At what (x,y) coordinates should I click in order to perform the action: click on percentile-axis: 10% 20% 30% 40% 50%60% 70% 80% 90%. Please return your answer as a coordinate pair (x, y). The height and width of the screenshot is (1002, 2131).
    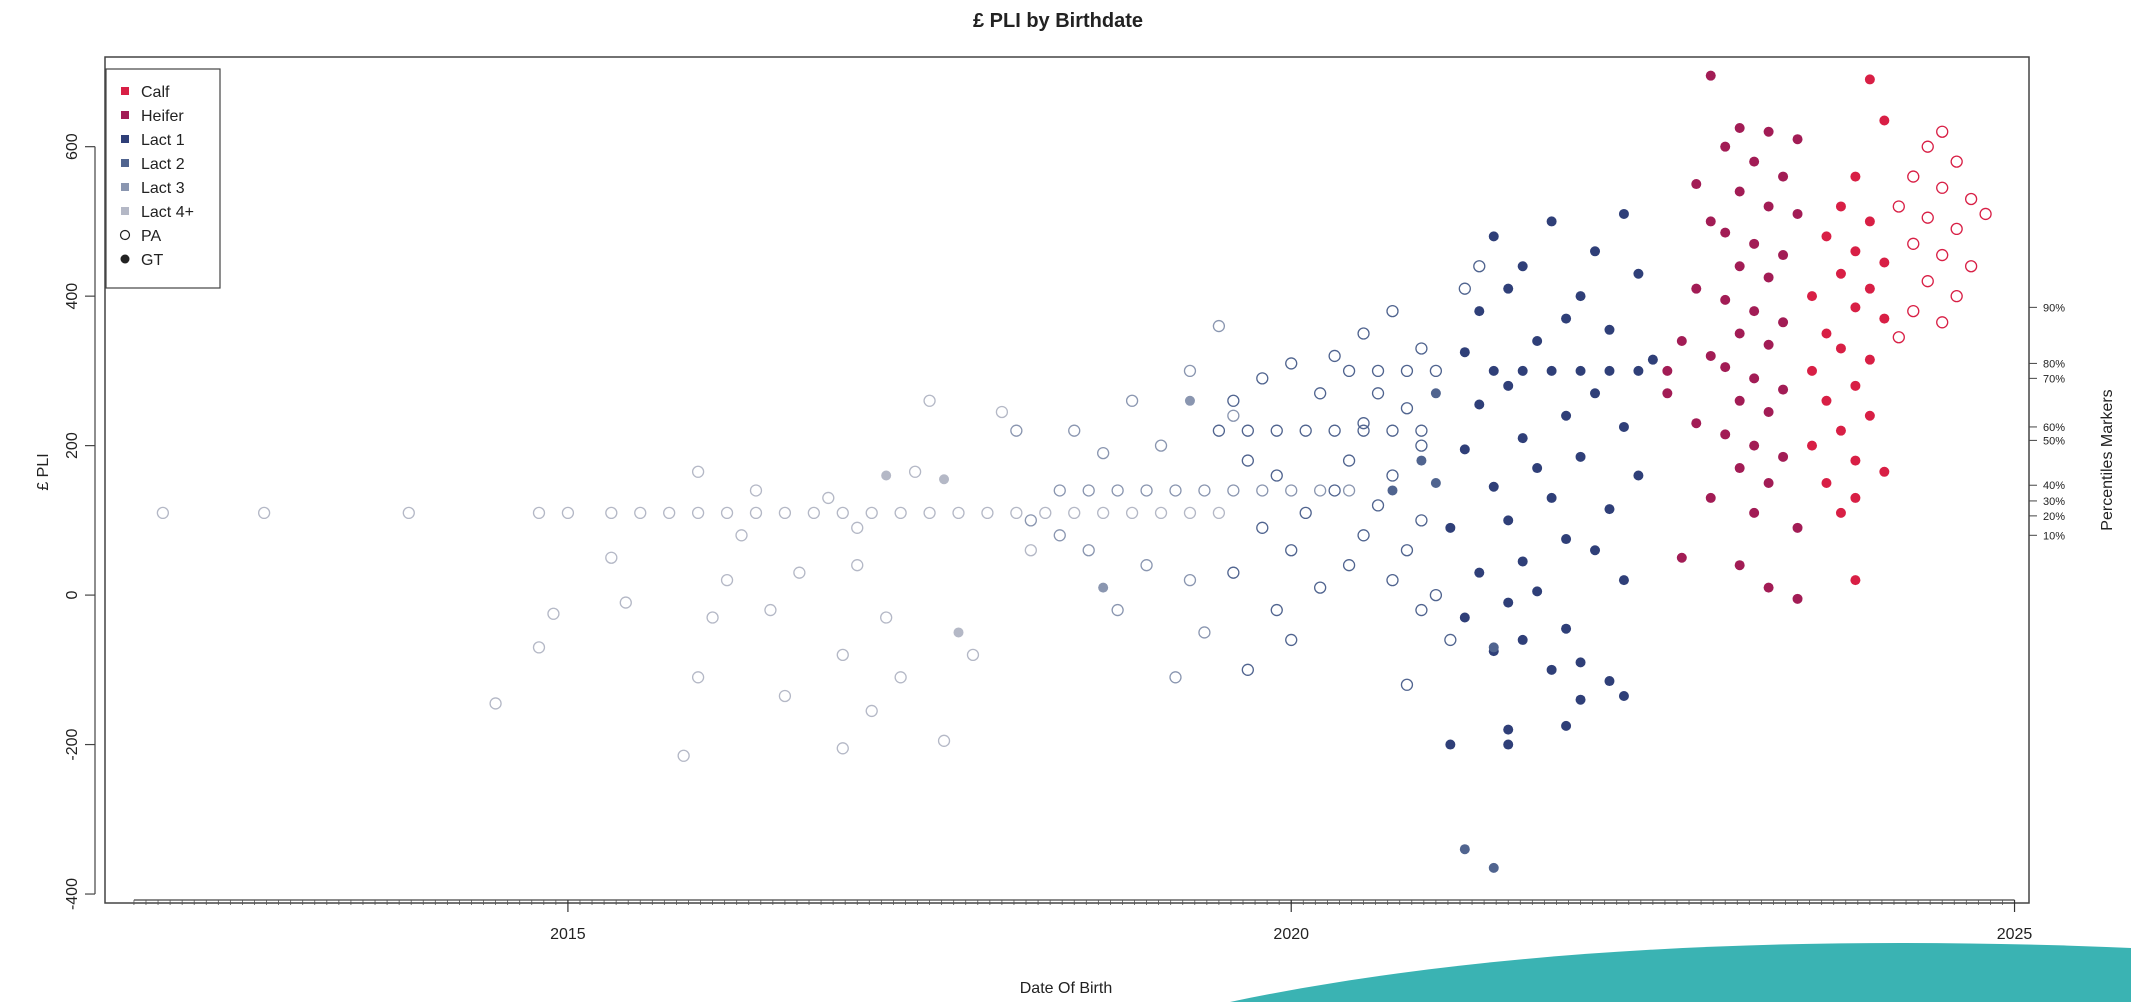
    Looking at the image, I should click on (2047, 422).